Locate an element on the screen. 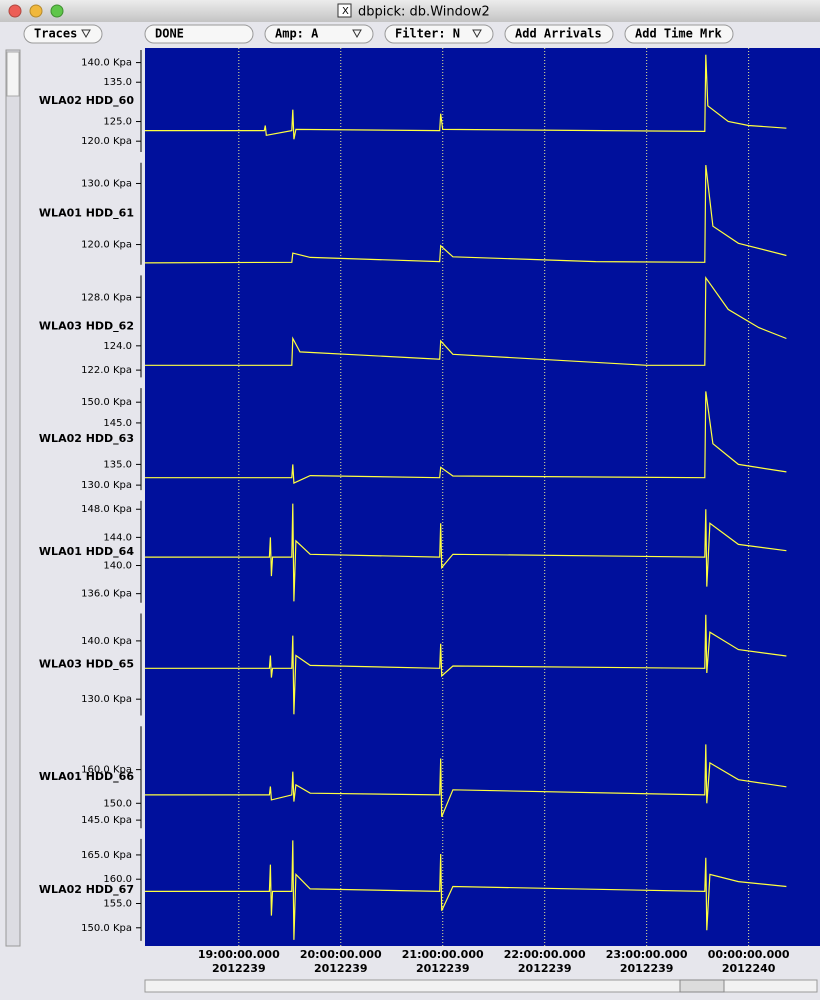 The height and width of the screenshot is (1000, 820). y-tick-label: 136.0 Kpa is located at coordinates (106, 594).